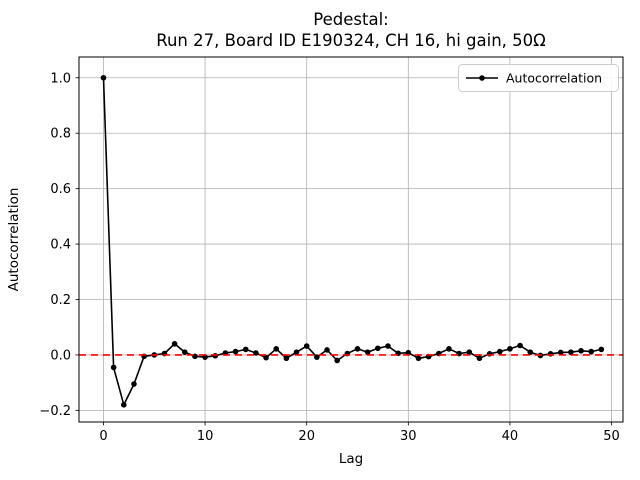  I want to click on legend: Autocorrelation, so click(538, 78).